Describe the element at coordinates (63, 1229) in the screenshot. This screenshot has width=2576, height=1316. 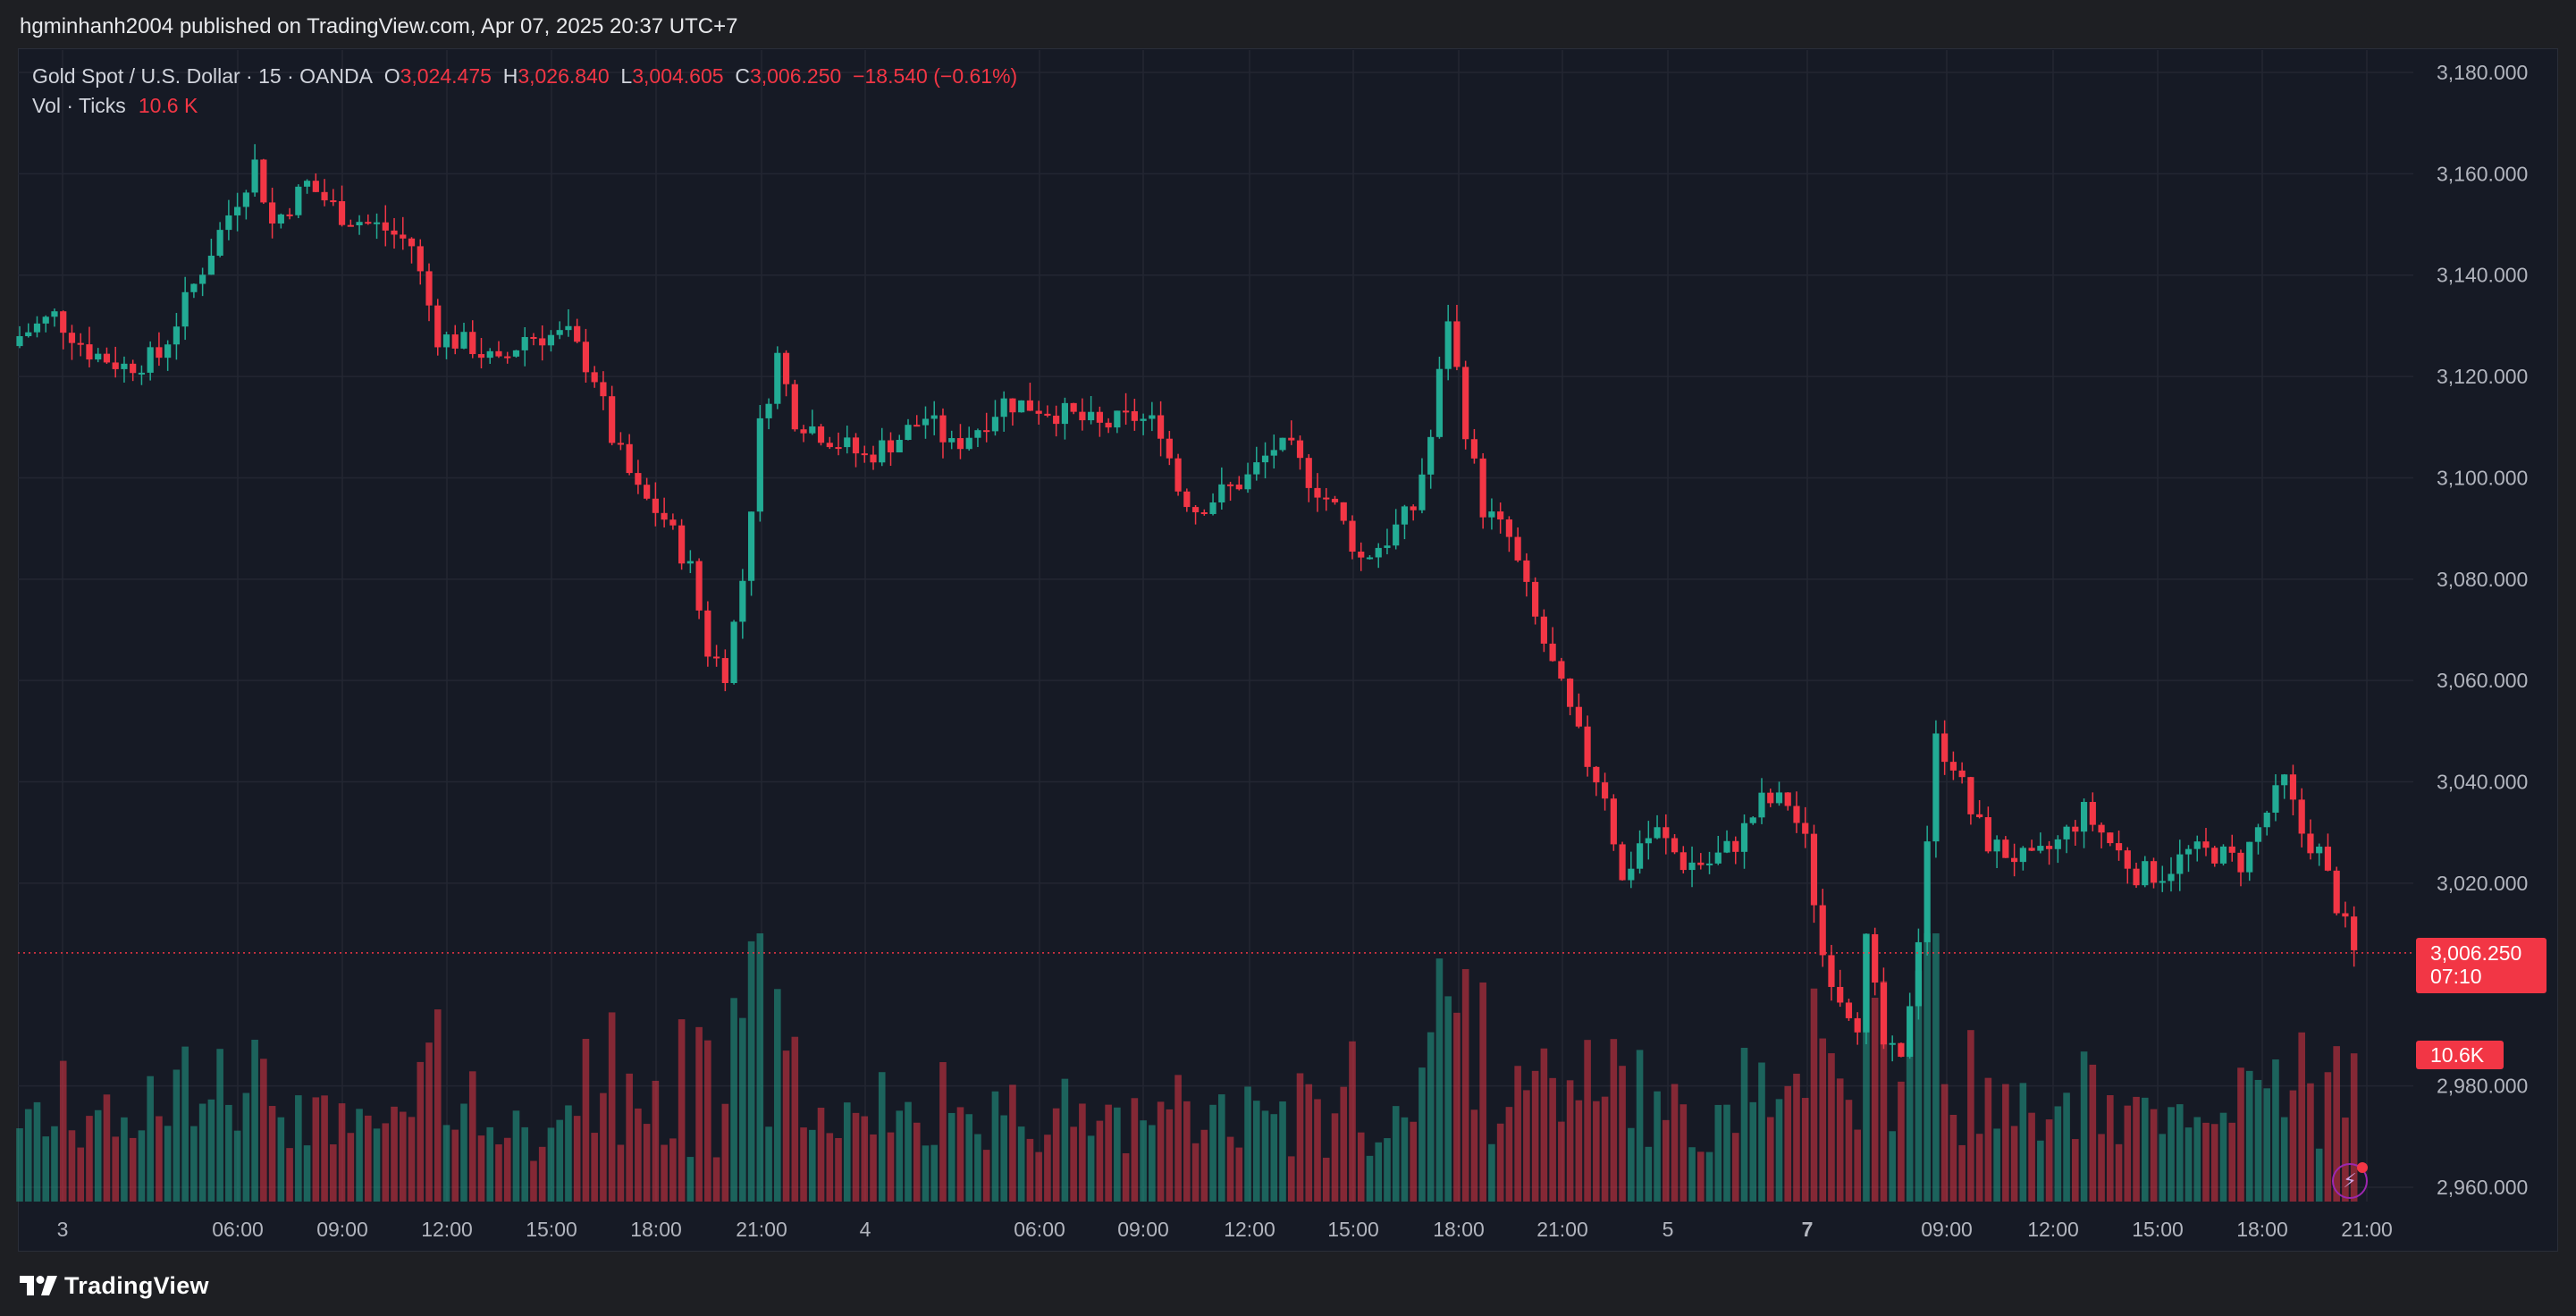
I see `x-tick-label: 3` at that location.